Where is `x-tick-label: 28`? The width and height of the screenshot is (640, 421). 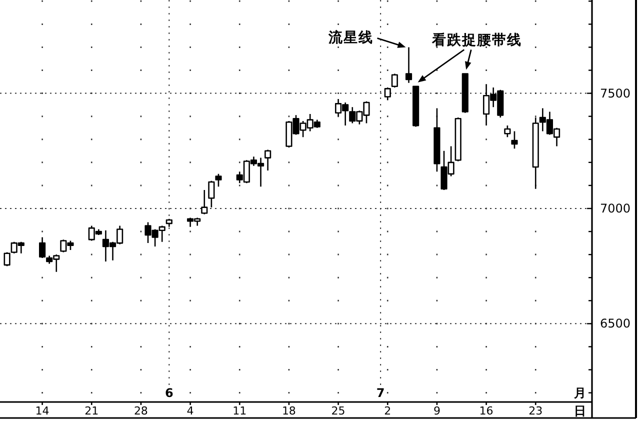 x-tick-label: 28 is located at coordinates (141, 411).